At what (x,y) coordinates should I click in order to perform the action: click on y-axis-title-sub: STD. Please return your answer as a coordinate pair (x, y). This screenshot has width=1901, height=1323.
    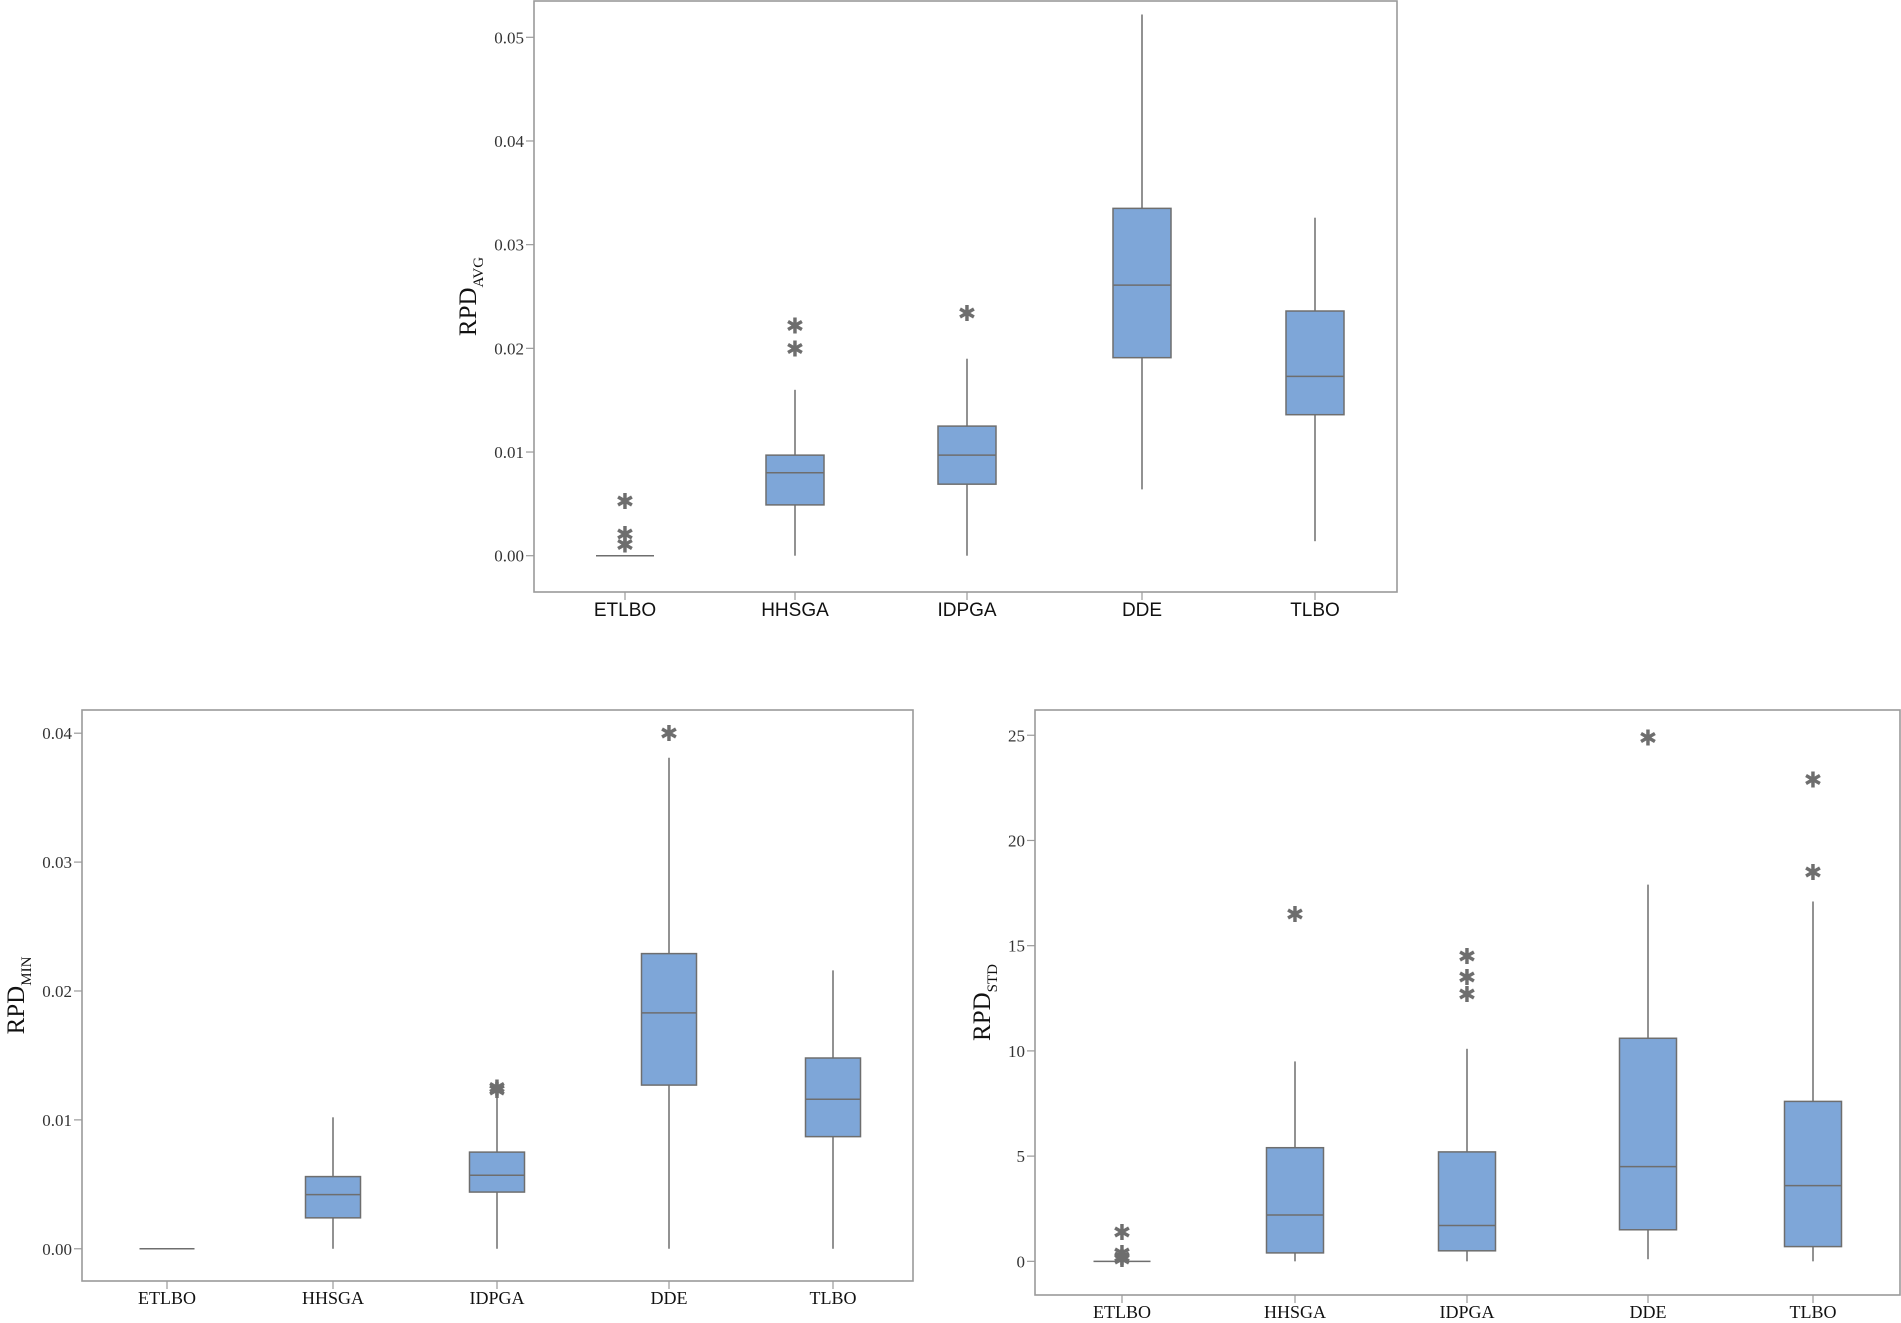
    Looking at the image, I should click on (993, 978).